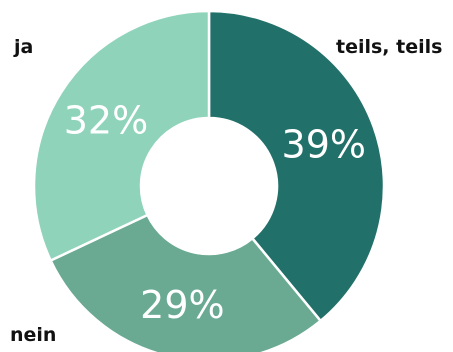  Describe the element at coordinates (324, 145) in the screenshot. I see `value-label-teils-teils: 39%` at that location.